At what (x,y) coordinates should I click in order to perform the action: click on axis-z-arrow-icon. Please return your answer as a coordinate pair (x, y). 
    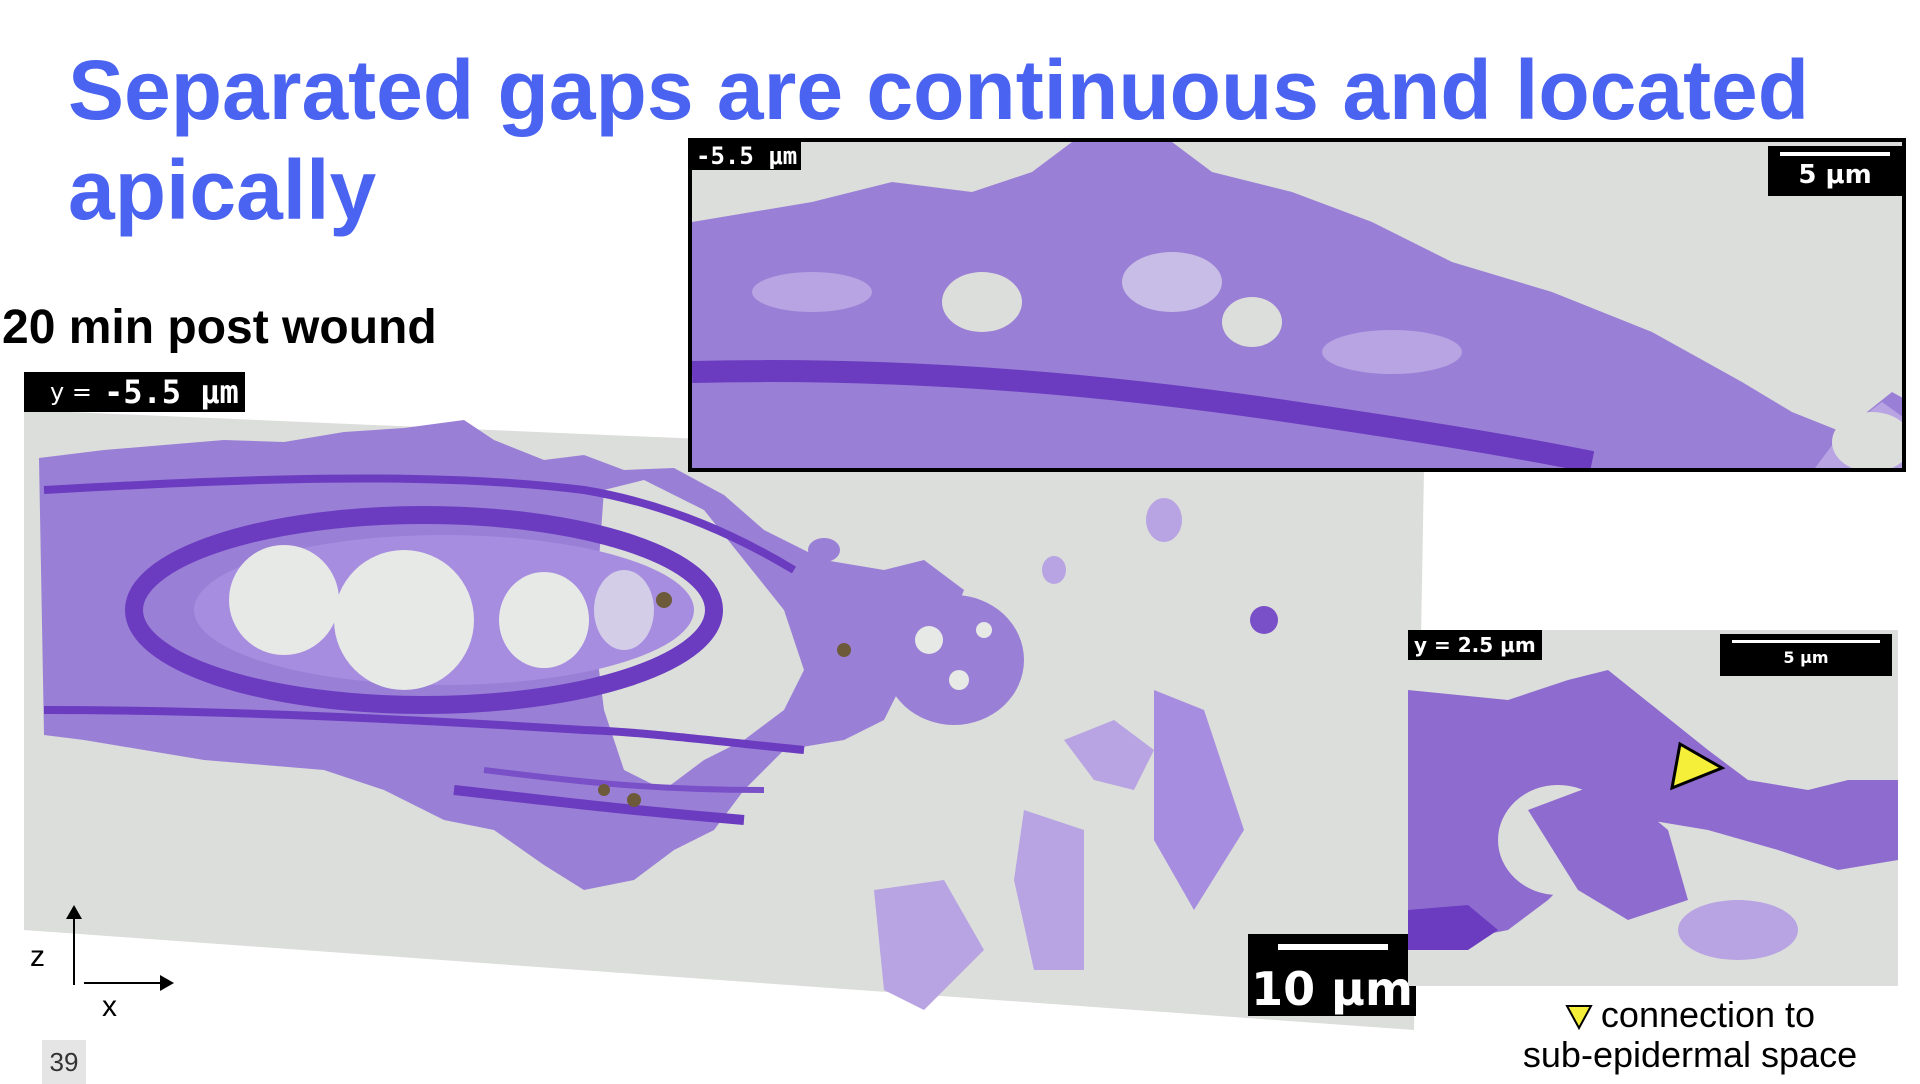
    Looking at the image, I should click on (74, 912).